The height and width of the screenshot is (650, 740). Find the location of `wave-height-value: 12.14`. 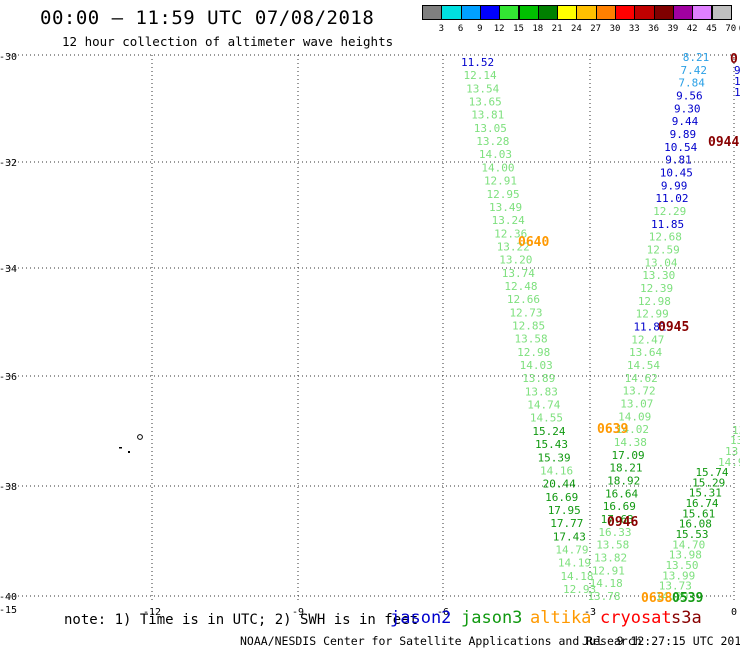

wave-height-value: 12.14 is located at coordinates (480, 75).